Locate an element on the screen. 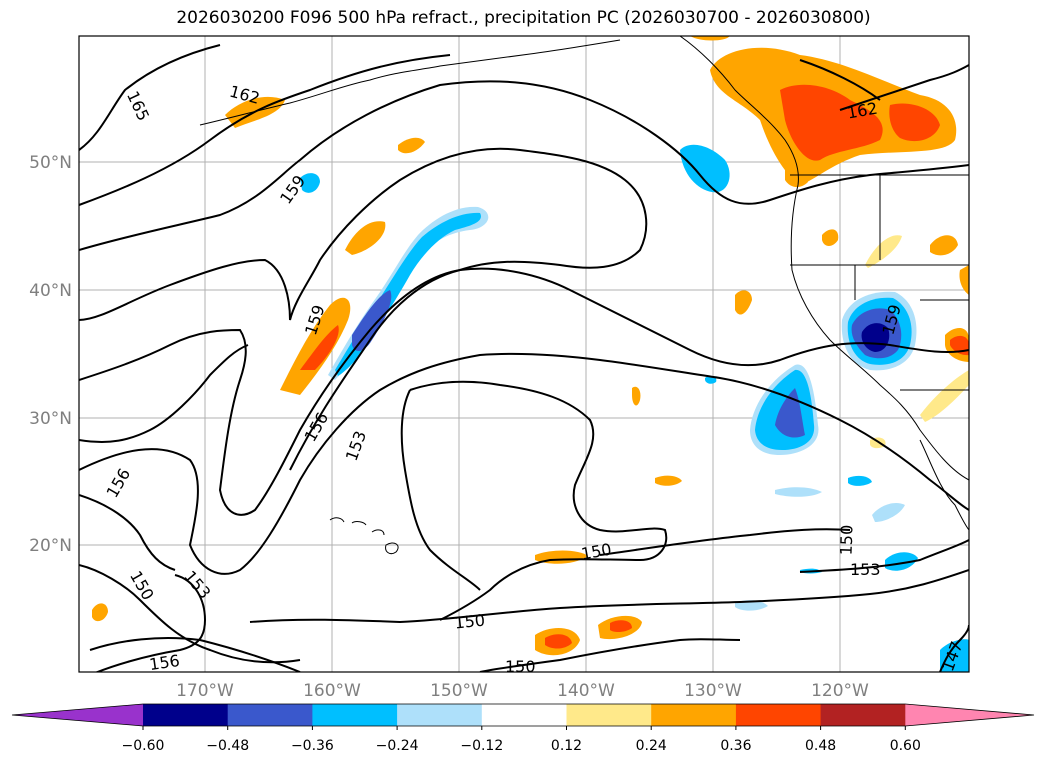  precip-area-frontal-red is located at coordinates (319, 347).